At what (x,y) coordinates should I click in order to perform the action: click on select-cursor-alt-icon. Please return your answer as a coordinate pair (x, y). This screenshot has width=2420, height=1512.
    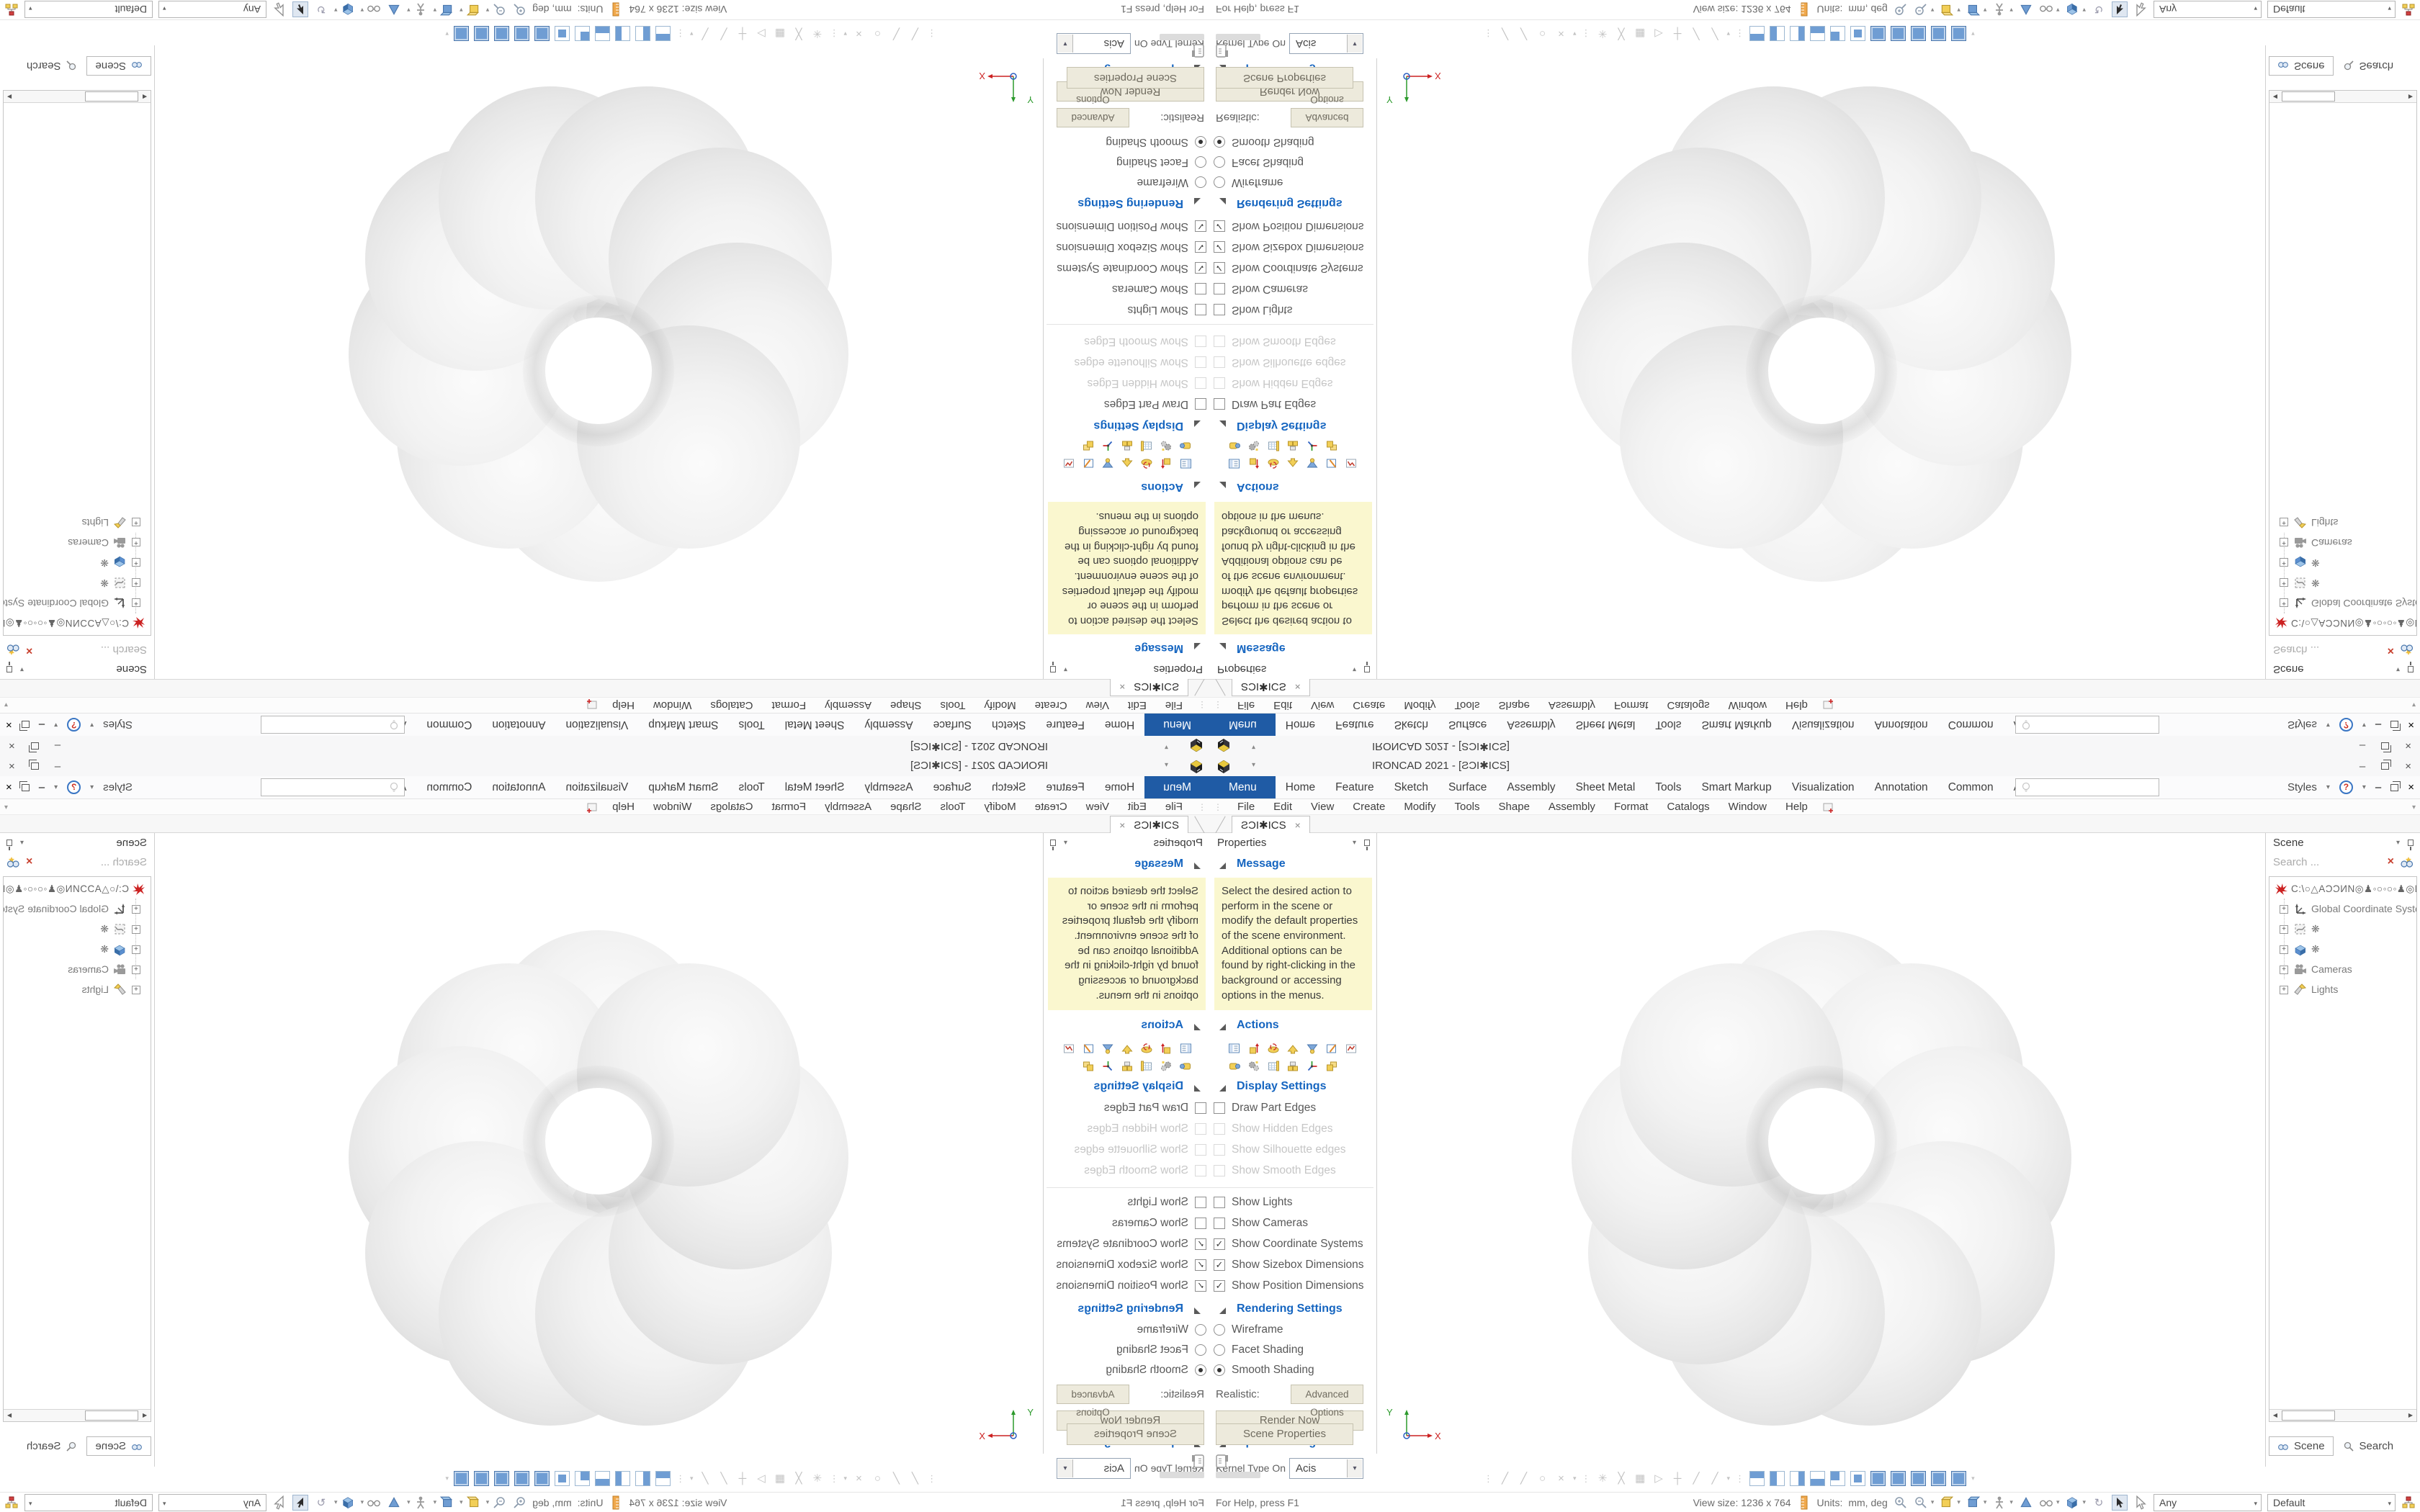
    Looking at the image, I should click on (279, 1502).